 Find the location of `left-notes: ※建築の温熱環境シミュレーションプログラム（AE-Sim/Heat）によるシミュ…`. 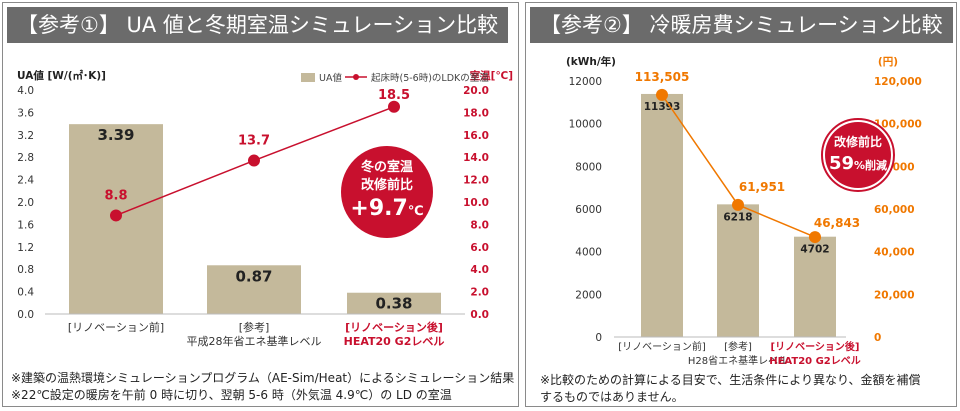

left-notes: ※建築の温熱環境シミュレーションプログラム（AE-Sim/Heat）によるシミュ… is located at coordinates (262, 387).